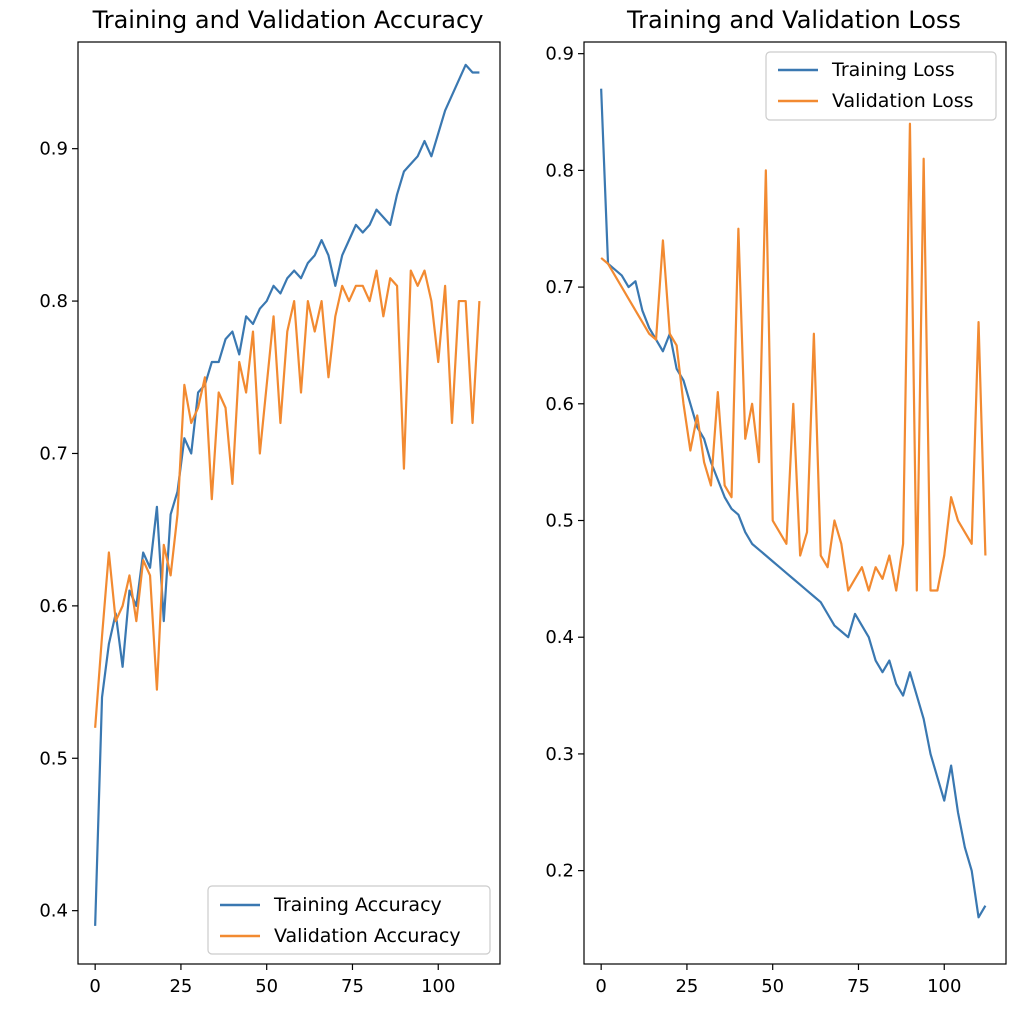 The width and height of the screenshot is (1028, 1016). What do you see at coordinates (793, 20) in the screenshot?
I see `loss-chart-title: Training and Validation Loss` at bounding box center [793, 20].